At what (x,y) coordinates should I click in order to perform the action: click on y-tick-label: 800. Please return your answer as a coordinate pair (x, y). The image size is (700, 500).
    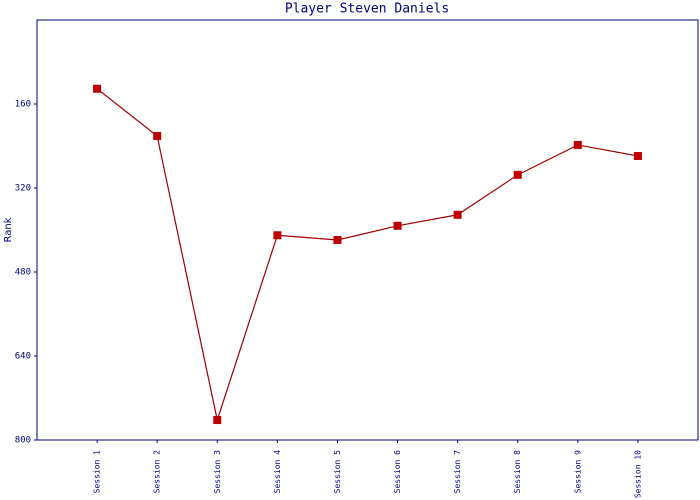
    Looking at the image, I should click on (23, 441).